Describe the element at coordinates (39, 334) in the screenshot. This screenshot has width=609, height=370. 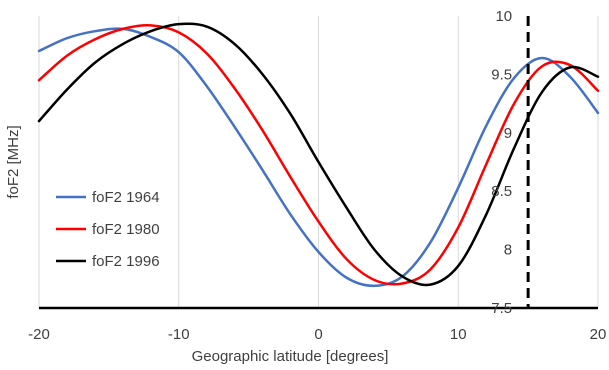
I see `x-tick-label: -20` at that location.